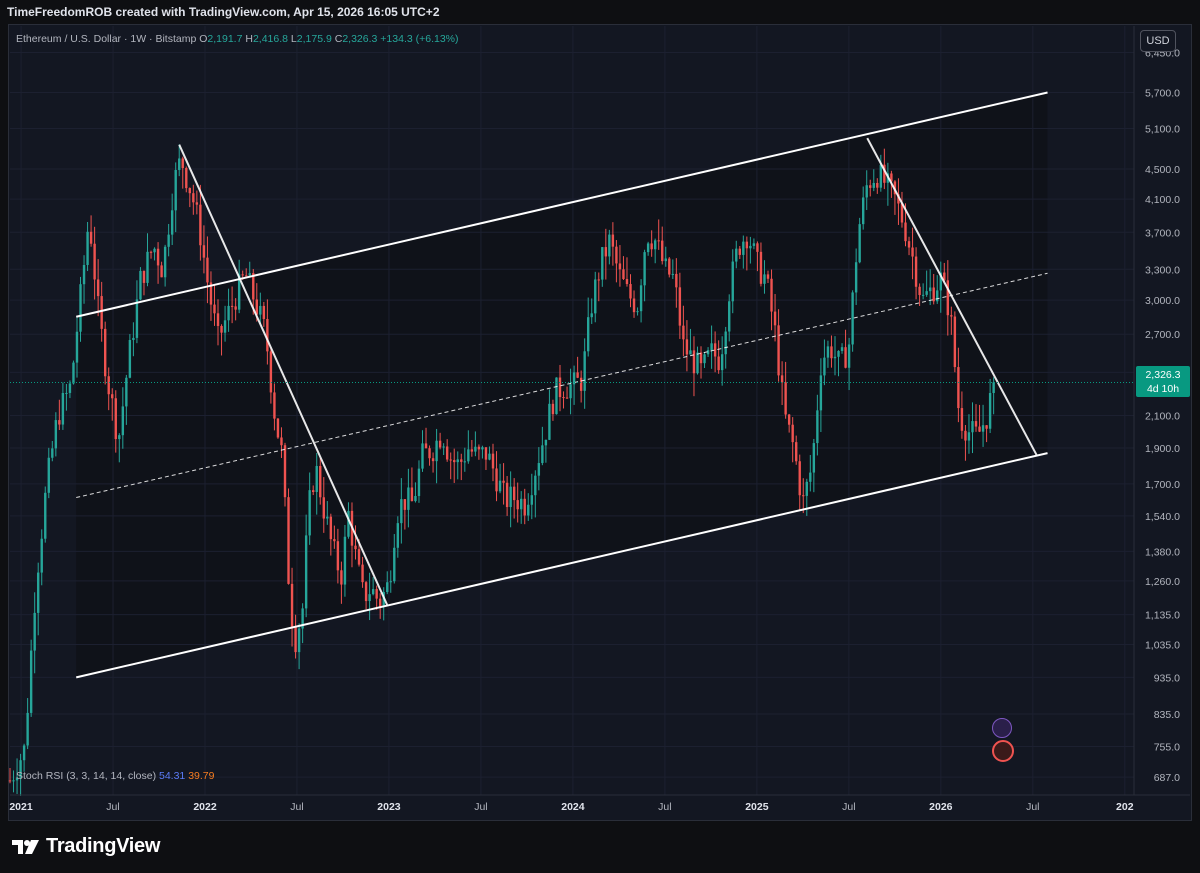 The height and width of the screenshot is (873, 1200). What do you see at coordinates (205, 807) in the screenshot?
I see `time-tick-label: 2022` at bounding box center [205, 807].